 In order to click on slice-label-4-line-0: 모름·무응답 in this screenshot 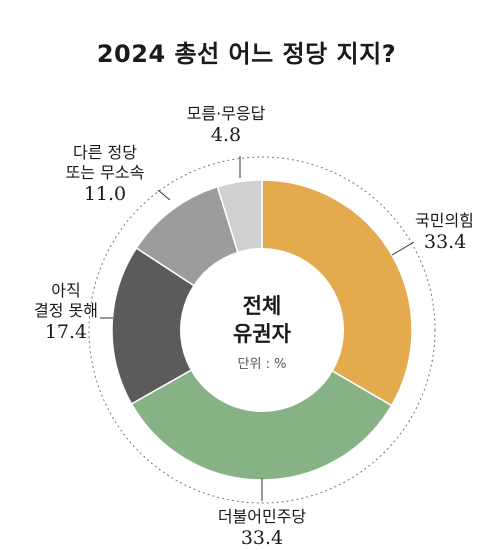, I will do `click(226, 113)`.